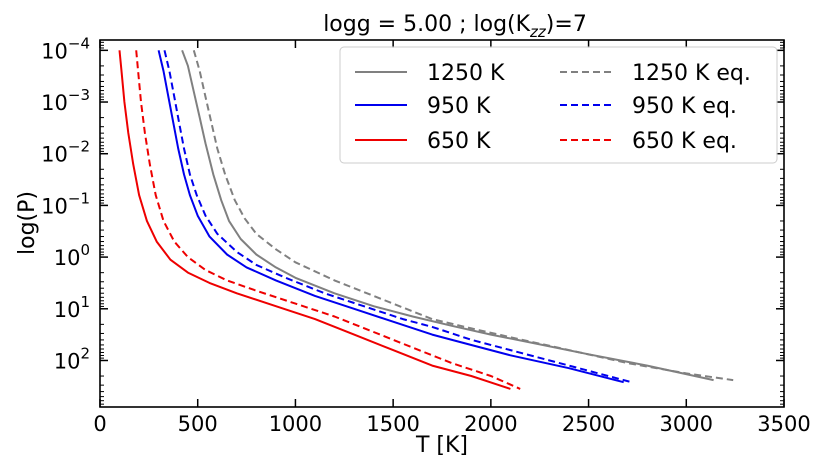 Image resolution: width=830 pixels, height=475 pixels. I want to click on x-tick-label: 0, so click(99, 424).